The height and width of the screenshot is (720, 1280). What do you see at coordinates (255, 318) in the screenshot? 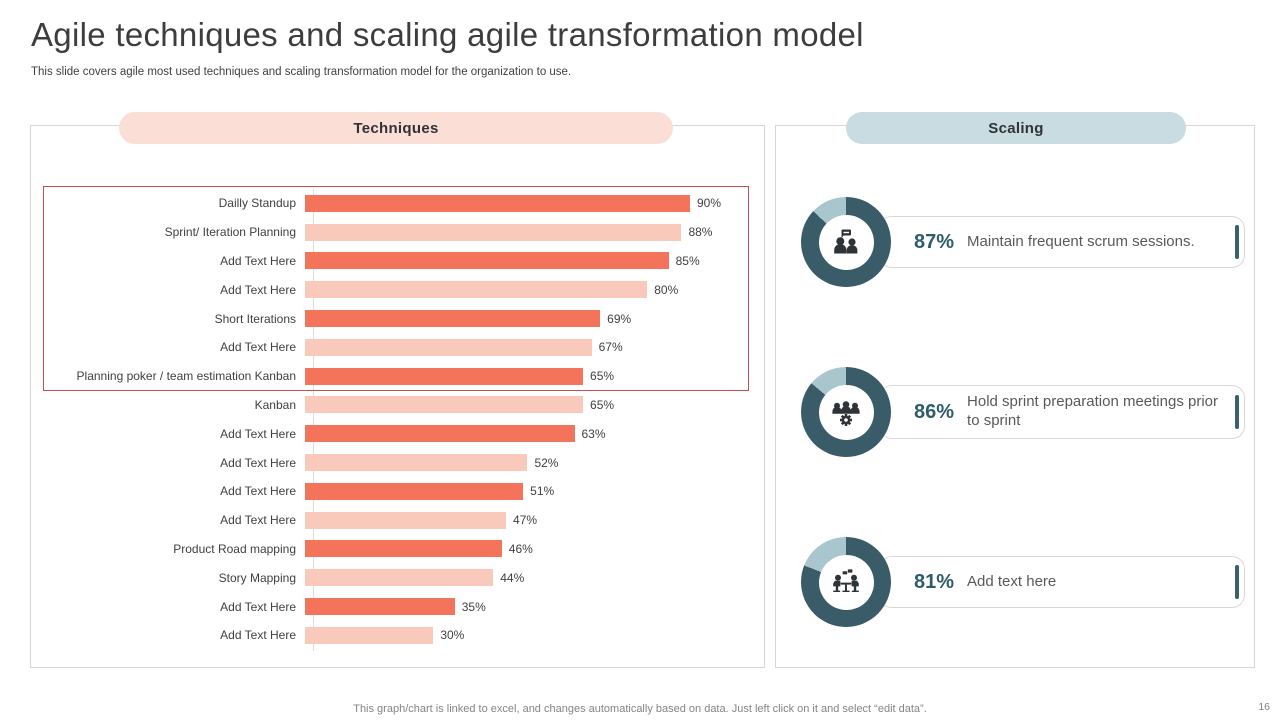
I see `chart-category-label: Short Iterations` at bounding box center [255, 318].